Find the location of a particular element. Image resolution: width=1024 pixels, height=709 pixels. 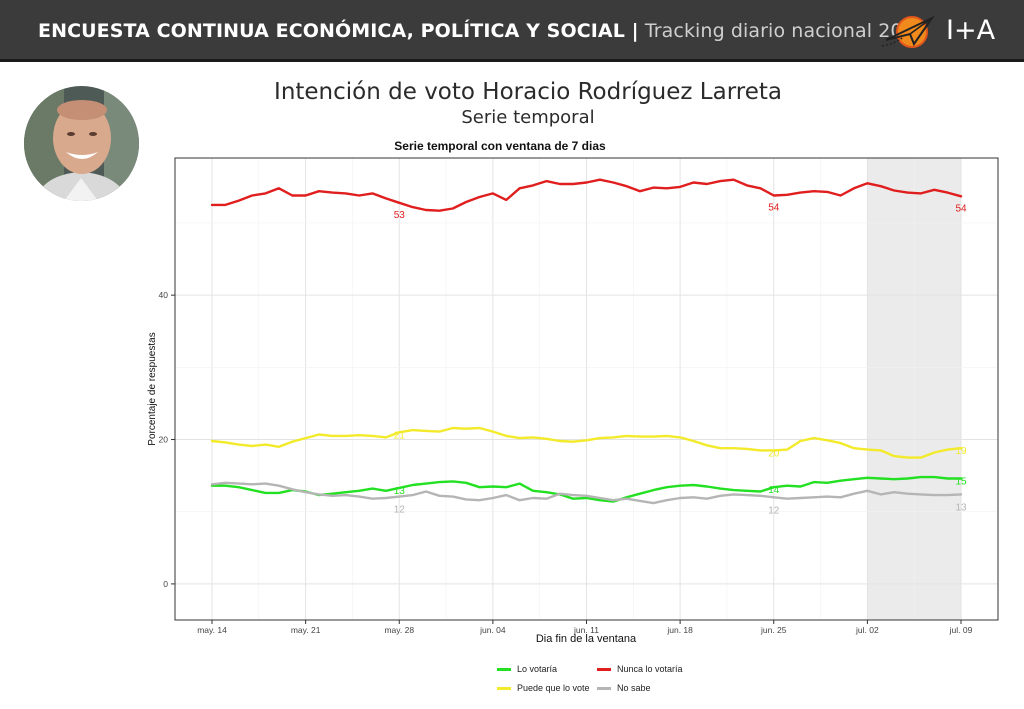

x-axis-label: Dia fin de la ventana is located at coordinates (586, 639).